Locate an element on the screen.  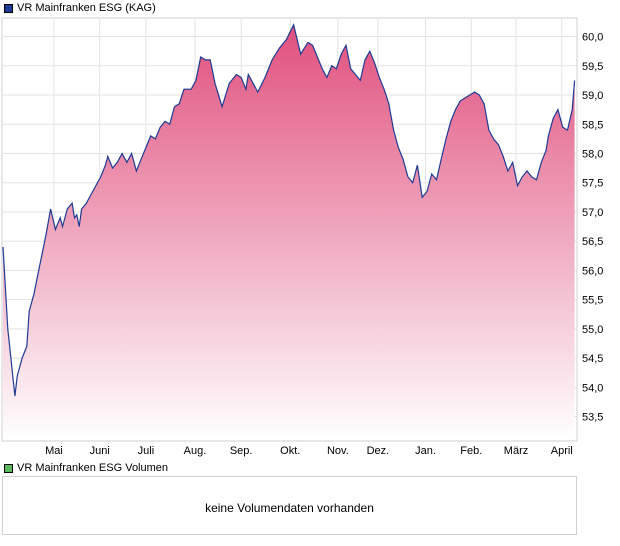
price-legend: VR Mainfranken ESG (KAG) is located at coordinates (80, 8).